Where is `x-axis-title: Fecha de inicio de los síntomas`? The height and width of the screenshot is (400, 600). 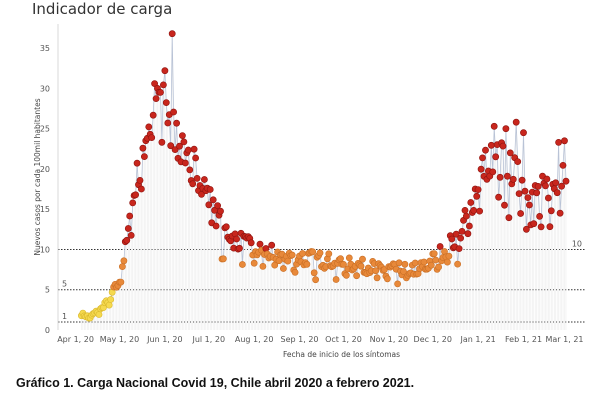 x-axis-title: Fecha de inicio de los síntomas is located at coordinates (341, 354).